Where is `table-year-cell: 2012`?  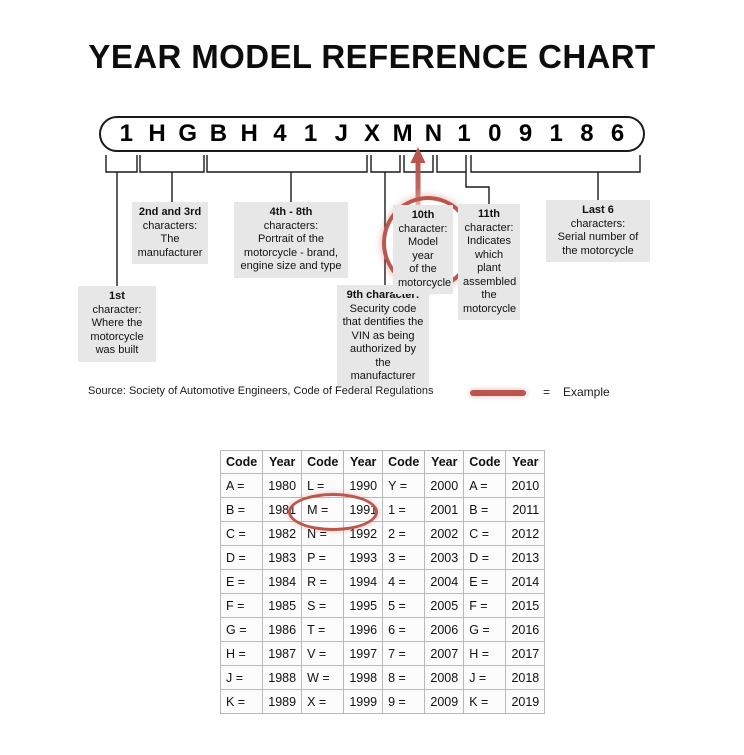
table-year-cell: 2012 is located at coordinates (525, 533).